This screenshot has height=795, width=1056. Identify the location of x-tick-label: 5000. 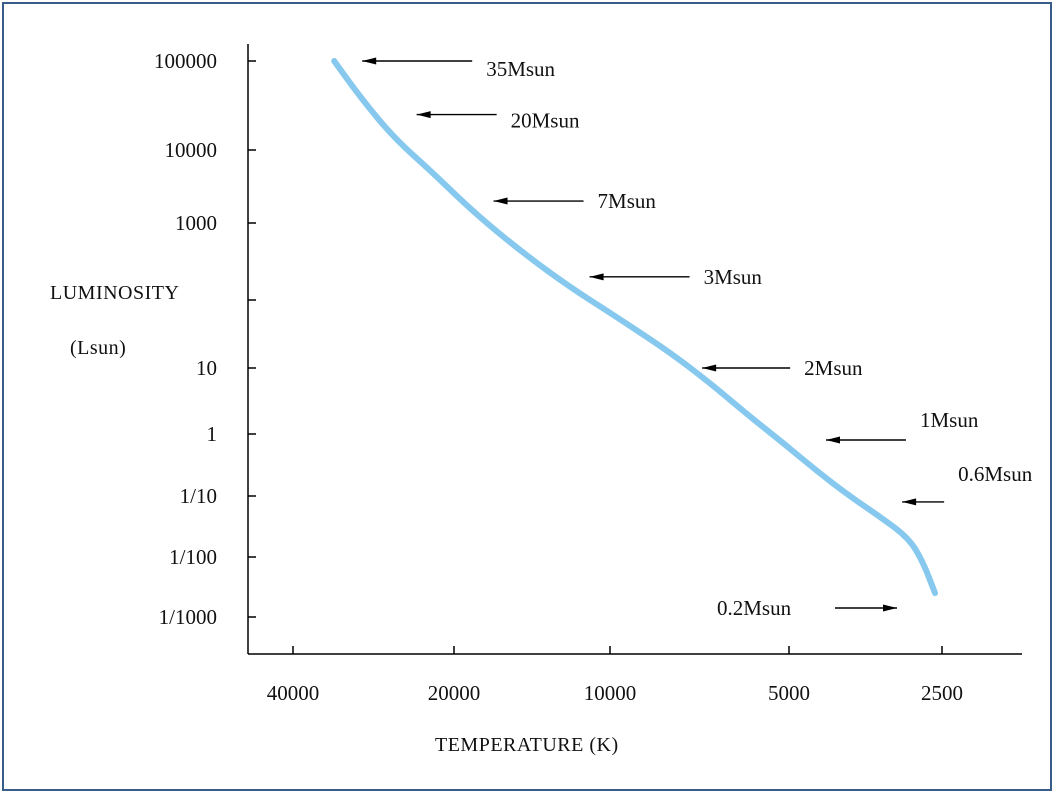
(789, 693).